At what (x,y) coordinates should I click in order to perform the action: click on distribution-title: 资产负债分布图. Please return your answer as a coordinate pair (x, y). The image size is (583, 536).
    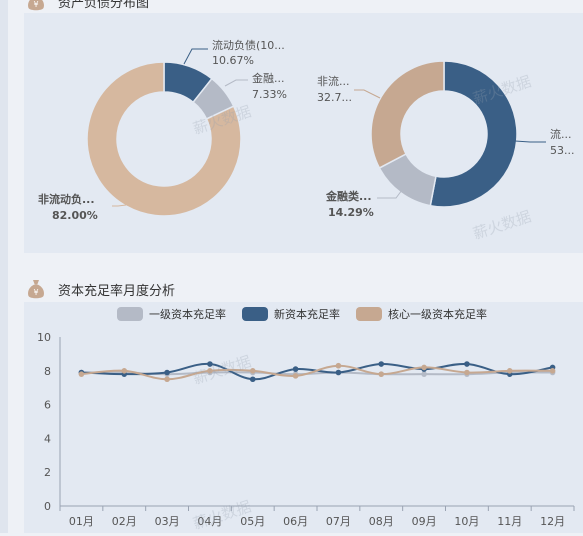
    Looking at the image, I should click on (104, 5).